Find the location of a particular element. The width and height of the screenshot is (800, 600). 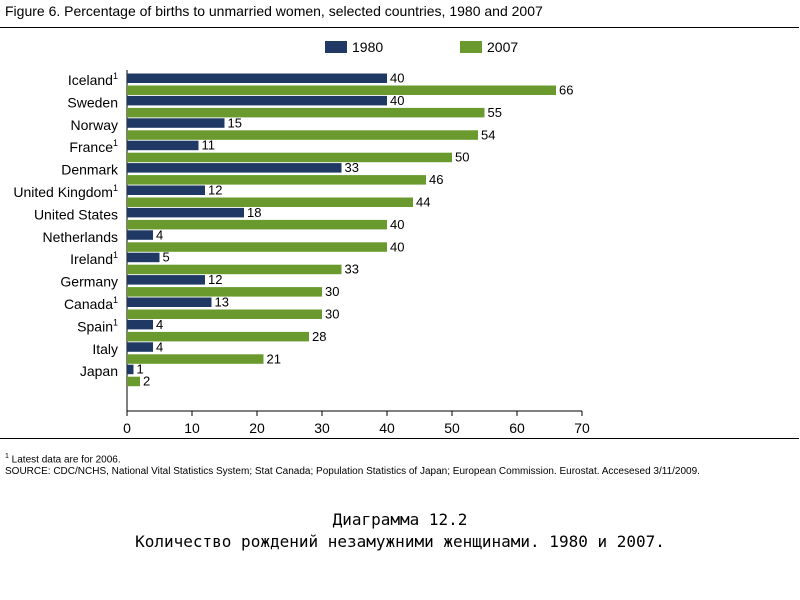

category-label-france: France1 is located at coordinates (93, 146).